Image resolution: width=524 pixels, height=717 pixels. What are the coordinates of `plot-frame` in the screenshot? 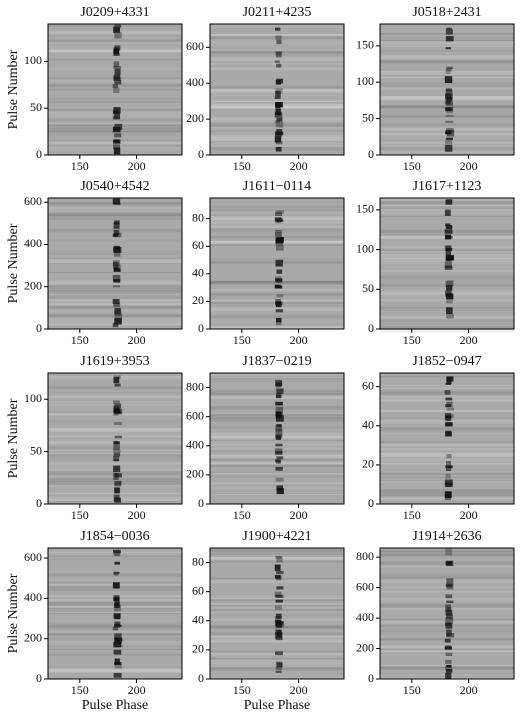 It's located at (115, 613).